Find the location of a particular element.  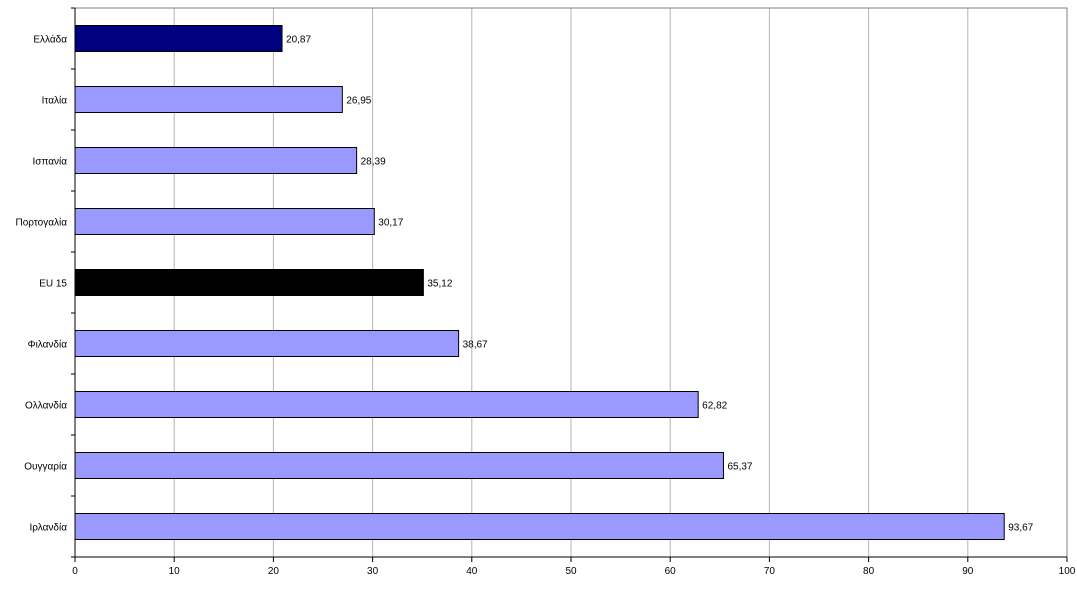

data-label: 38,67 is located at coordinates (475, 345).